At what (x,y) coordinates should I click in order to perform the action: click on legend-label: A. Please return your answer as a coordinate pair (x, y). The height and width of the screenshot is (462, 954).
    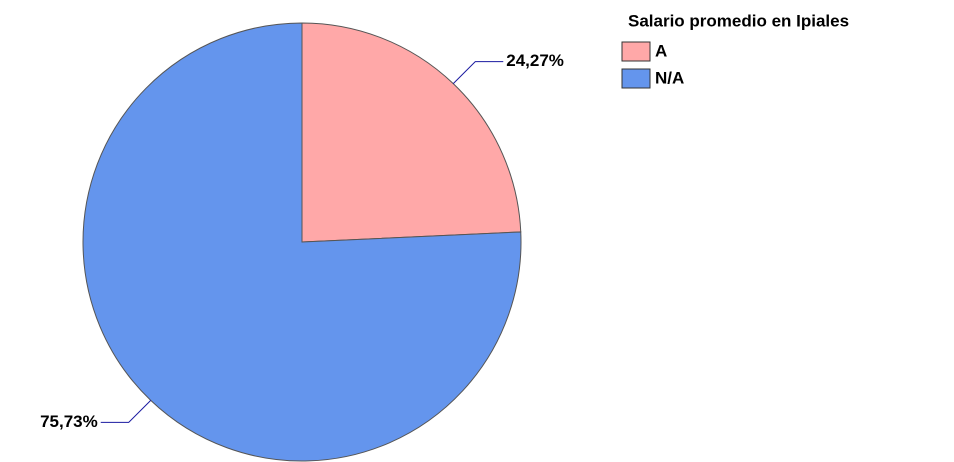
    Looking at the image, I should click on (661, 50).